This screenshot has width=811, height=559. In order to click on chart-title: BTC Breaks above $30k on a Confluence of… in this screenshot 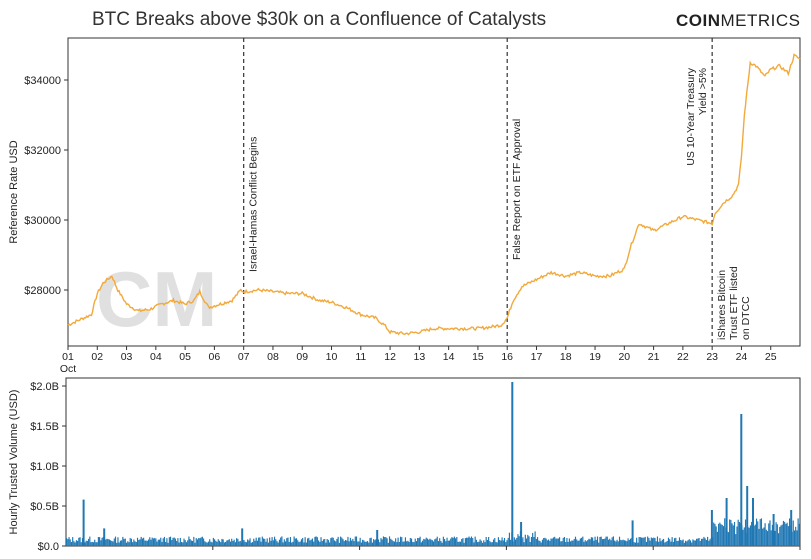, I will do `click(319, 19)`.